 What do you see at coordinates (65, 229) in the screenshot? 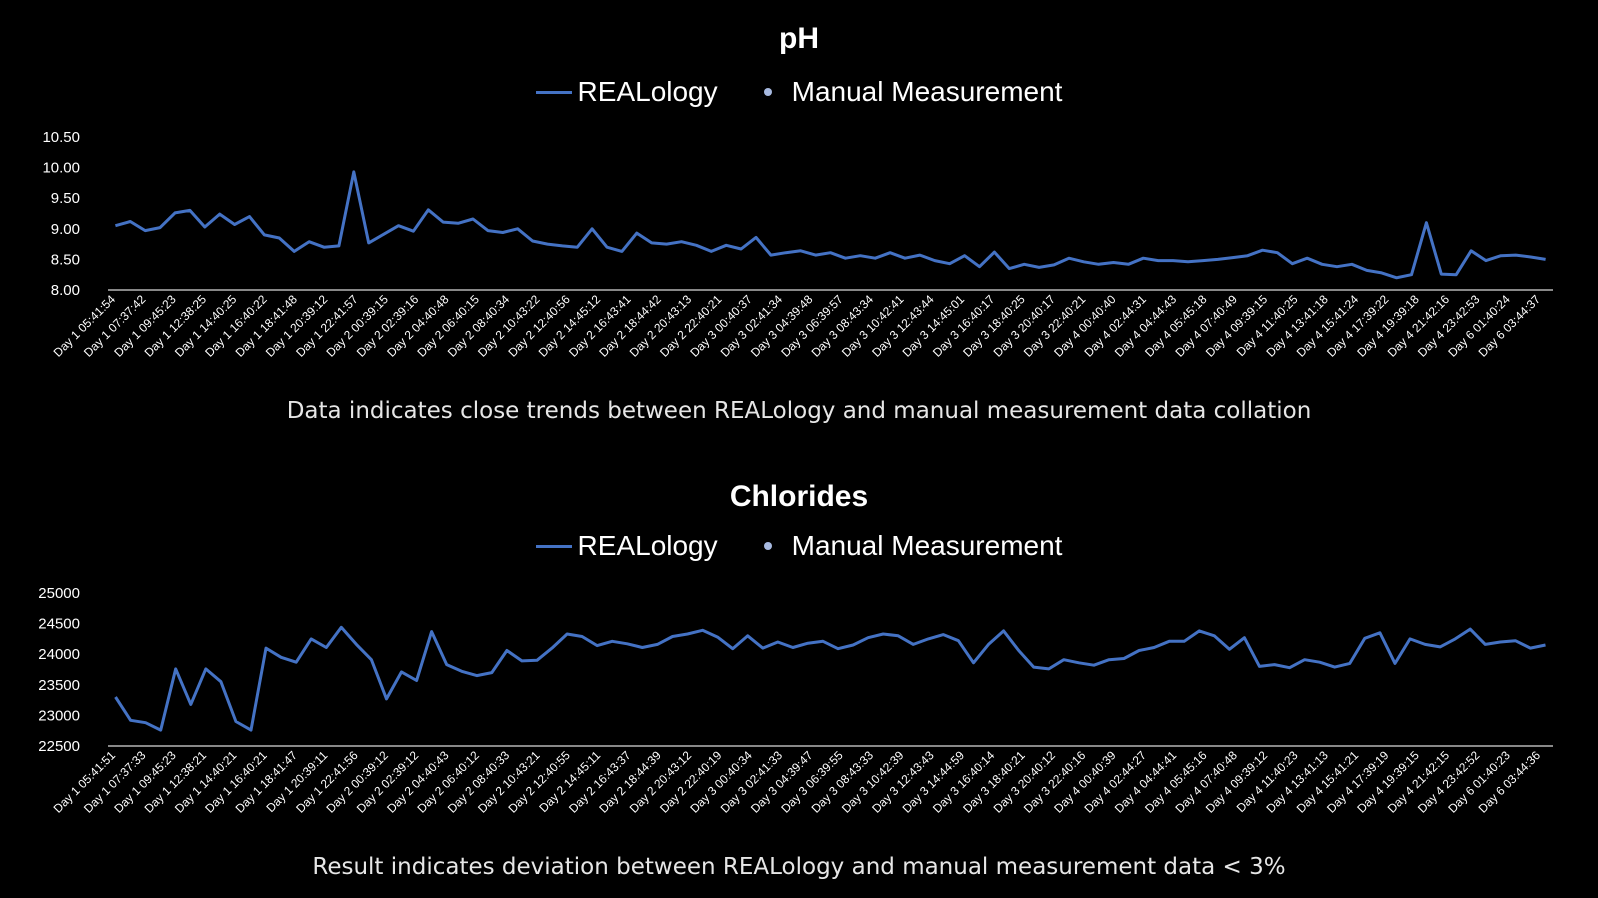
I see `y-tick-label: 9.00` at bounding box center [65, 229].